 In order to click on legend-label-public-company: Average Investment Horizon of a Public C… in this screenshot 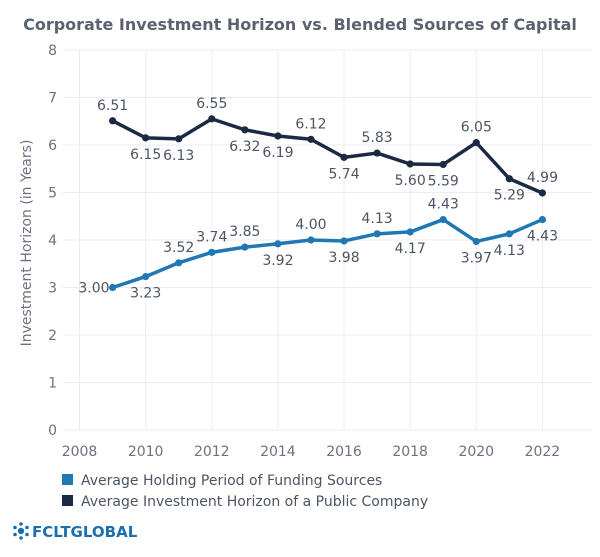, I will do `click(254, 502)`.